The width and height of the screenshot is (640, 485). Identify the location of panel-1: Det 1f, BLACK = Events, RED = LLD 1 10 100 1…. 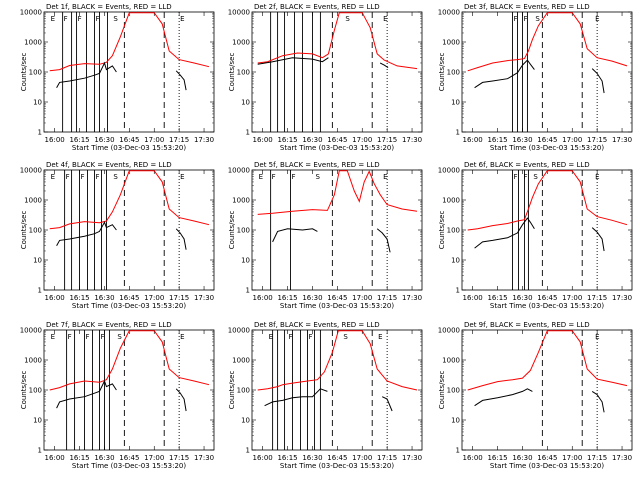
(117, 77).